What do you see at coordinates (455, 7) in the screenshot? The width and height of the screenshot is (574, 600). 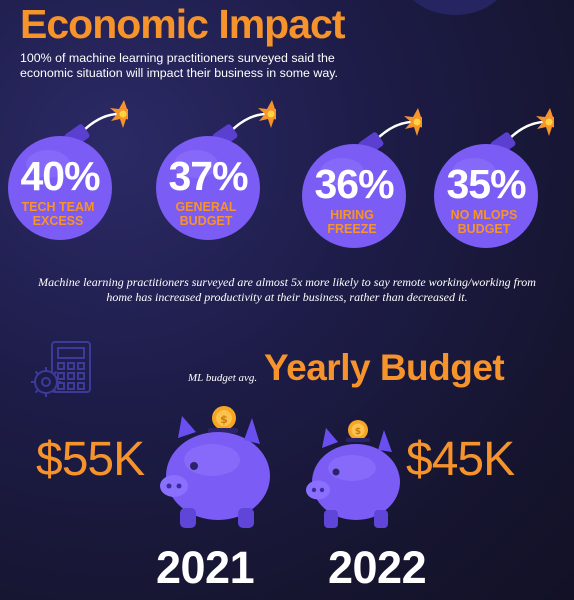 I see `decorative-planet` at bounding box center [455, 7].